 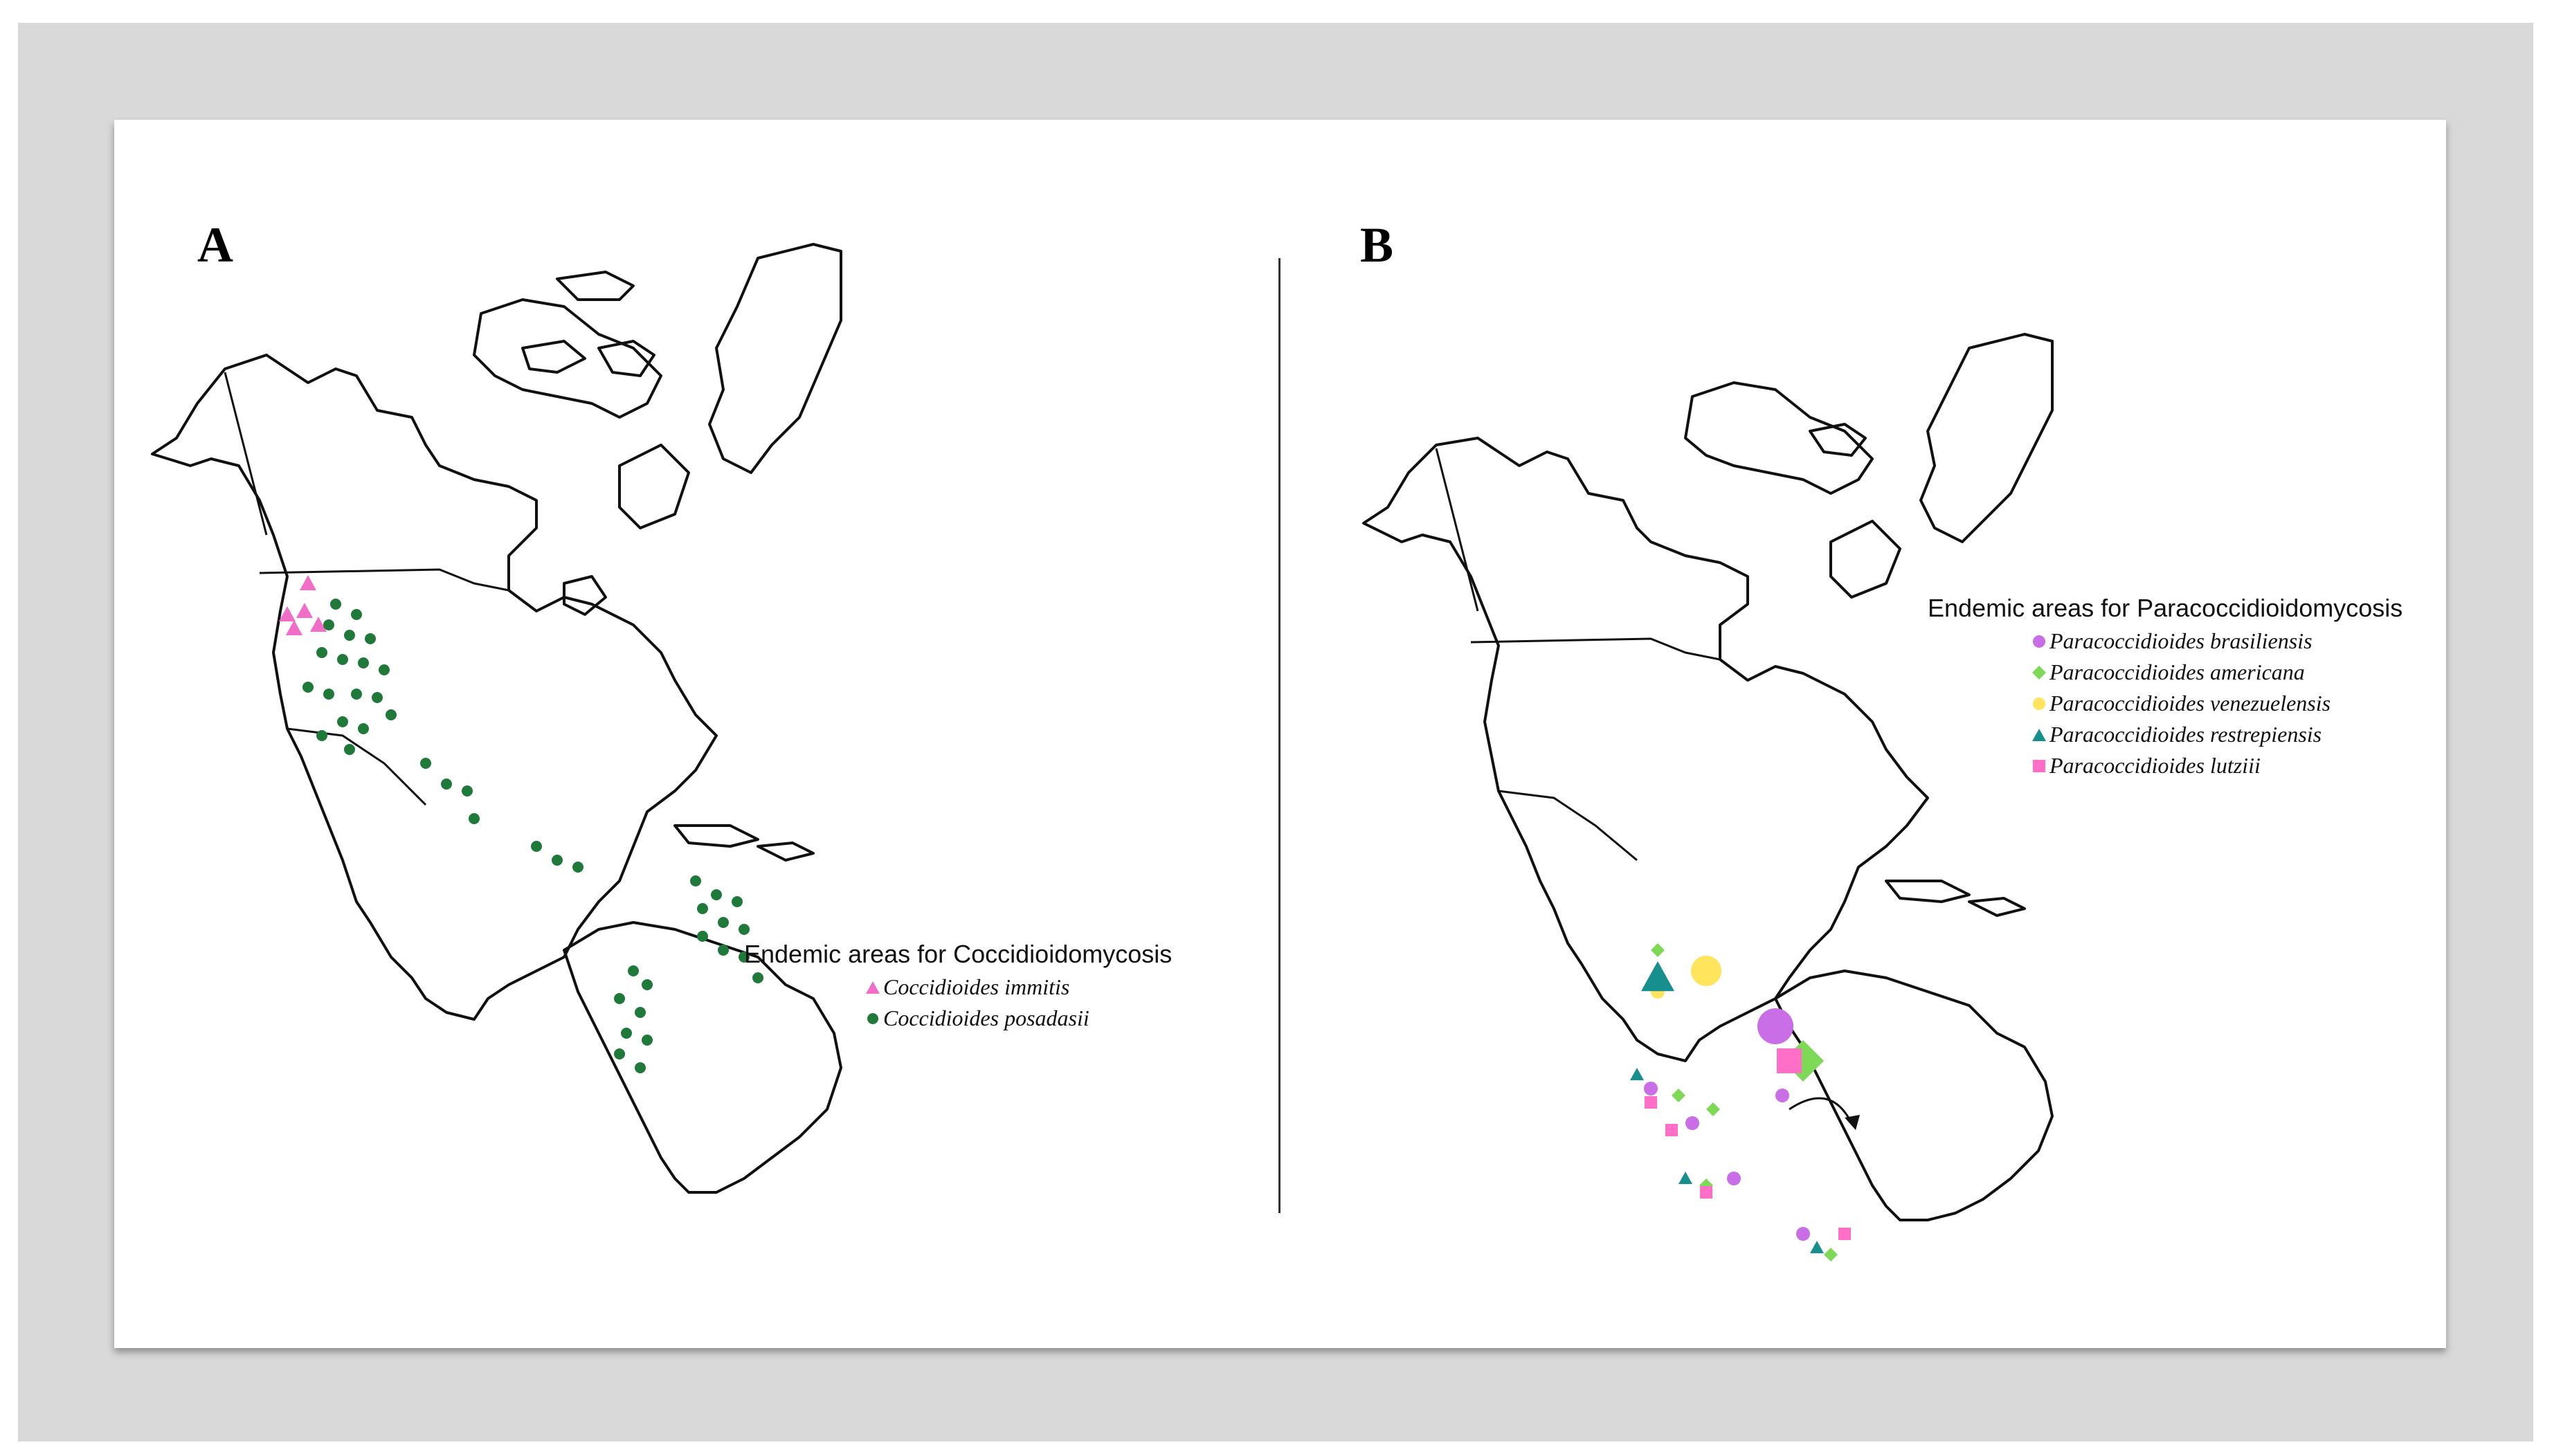 I want to click on legend-b-item-americana: Paracoccidioides americana, so click(x=2216, y=672).